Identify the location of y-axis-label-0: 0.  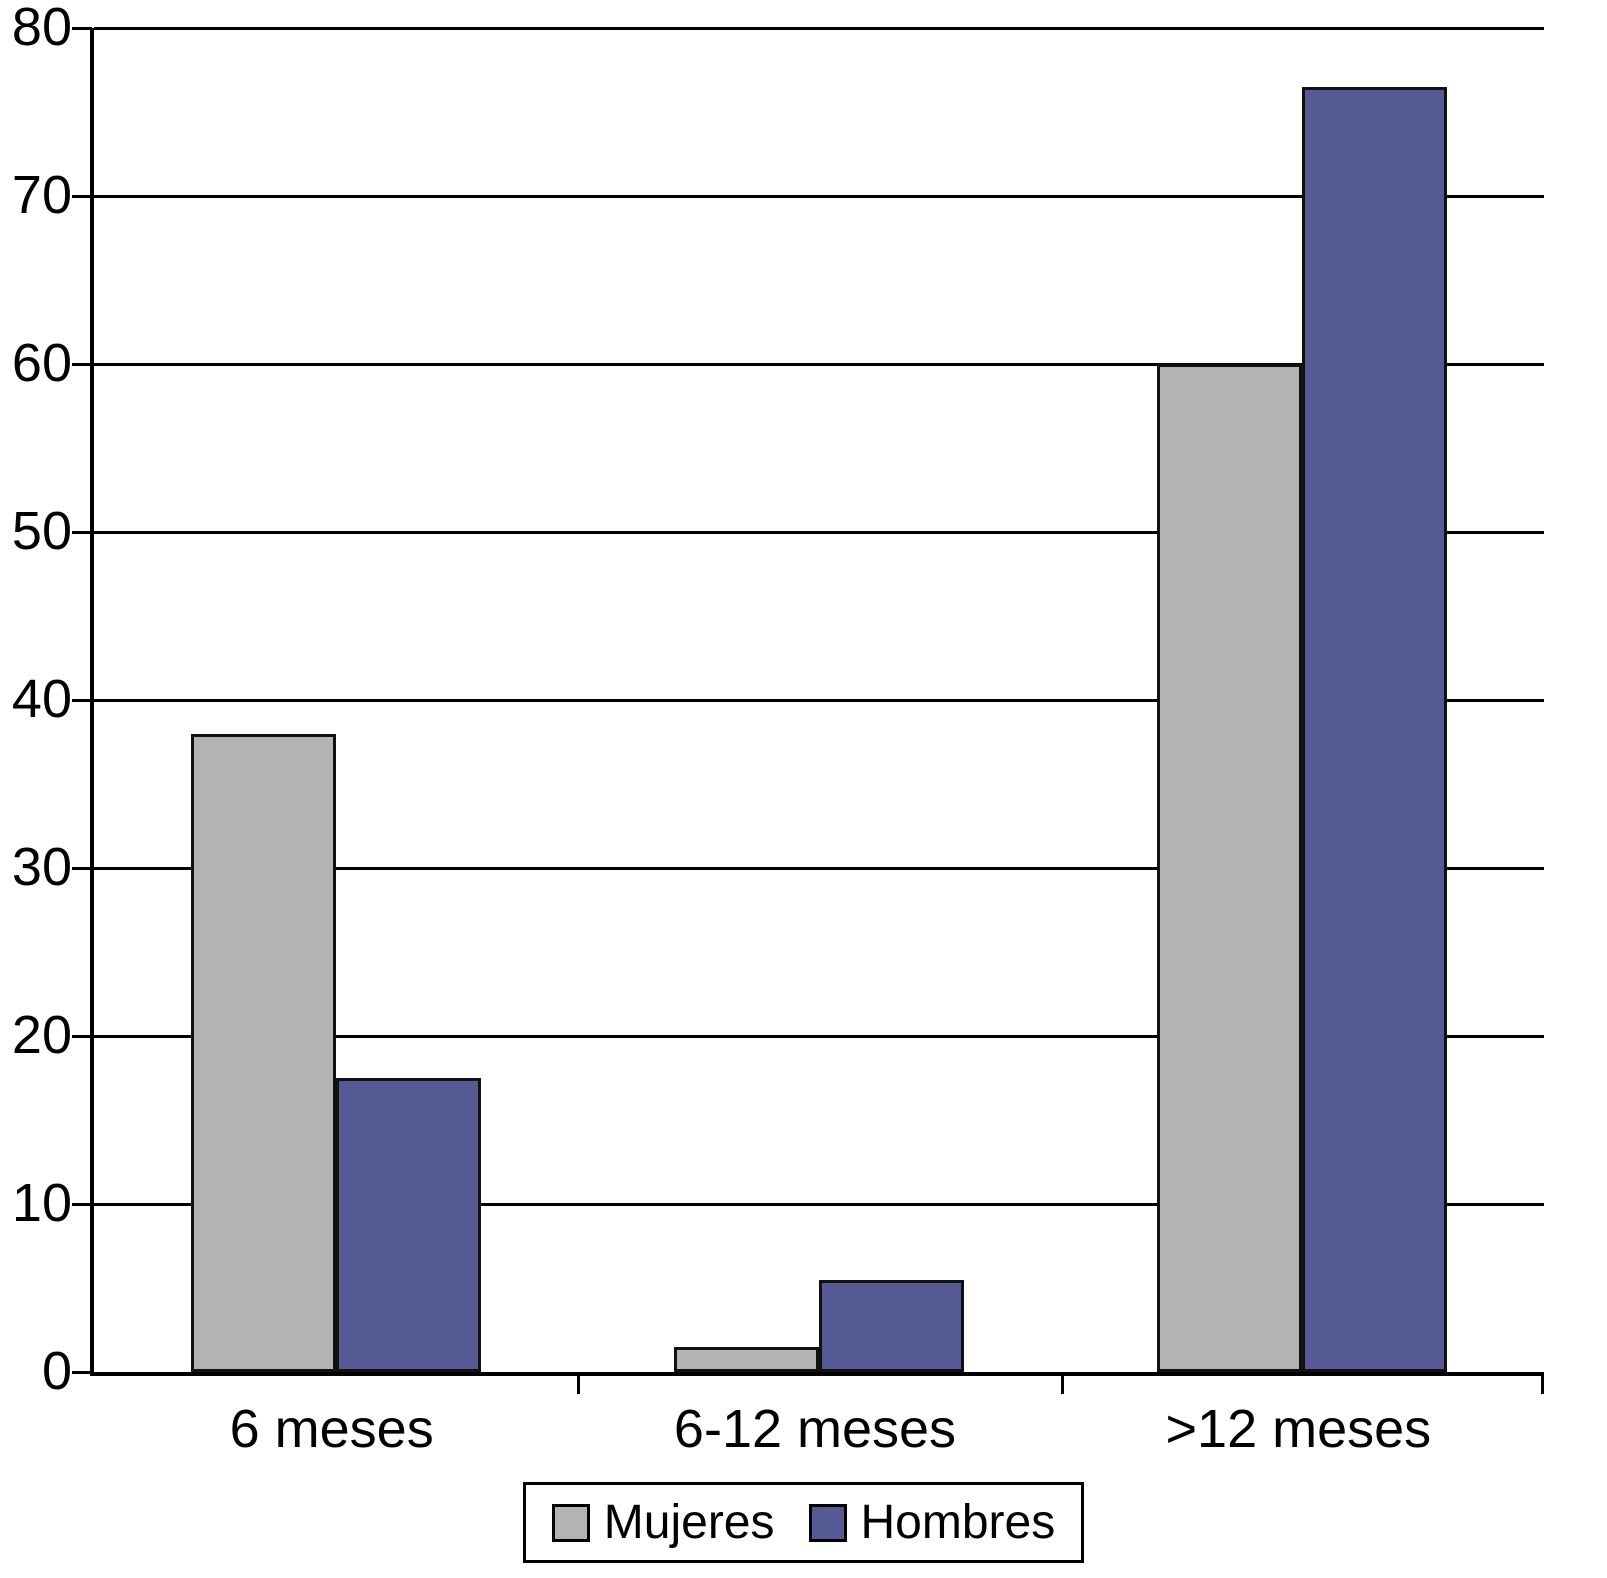
(56, 1370).